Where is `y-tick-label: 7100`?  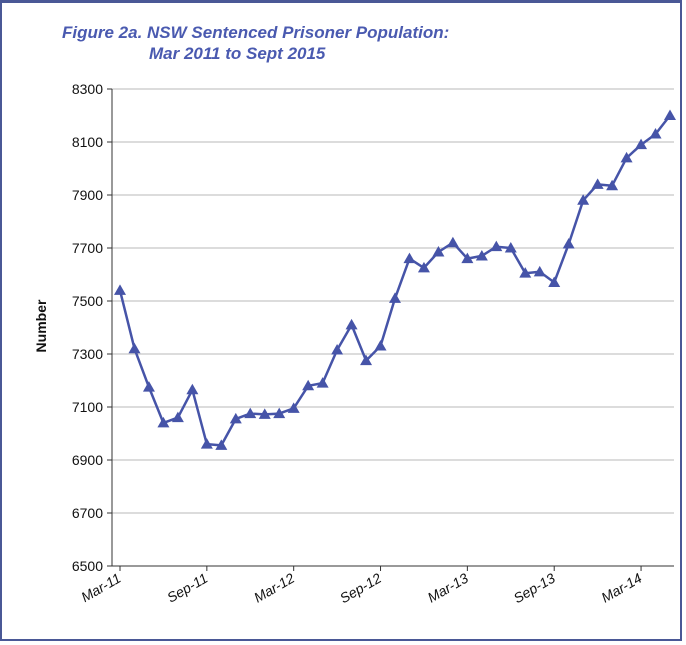
y-tick-label: 7100 is located at coordinates (87, 407).